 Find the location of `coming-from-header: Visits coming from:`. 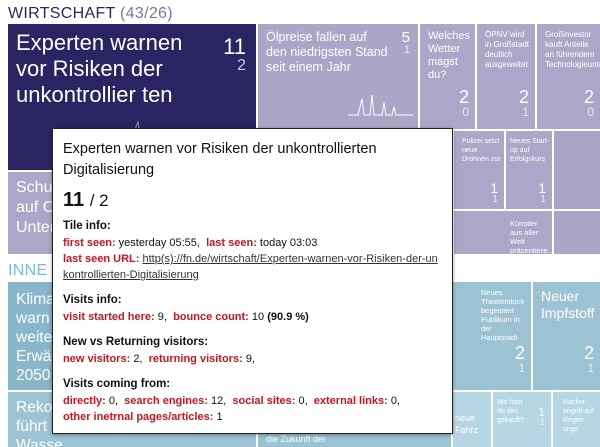

coming-from-header: Visits coming from: is located at coordinates (117, 384).